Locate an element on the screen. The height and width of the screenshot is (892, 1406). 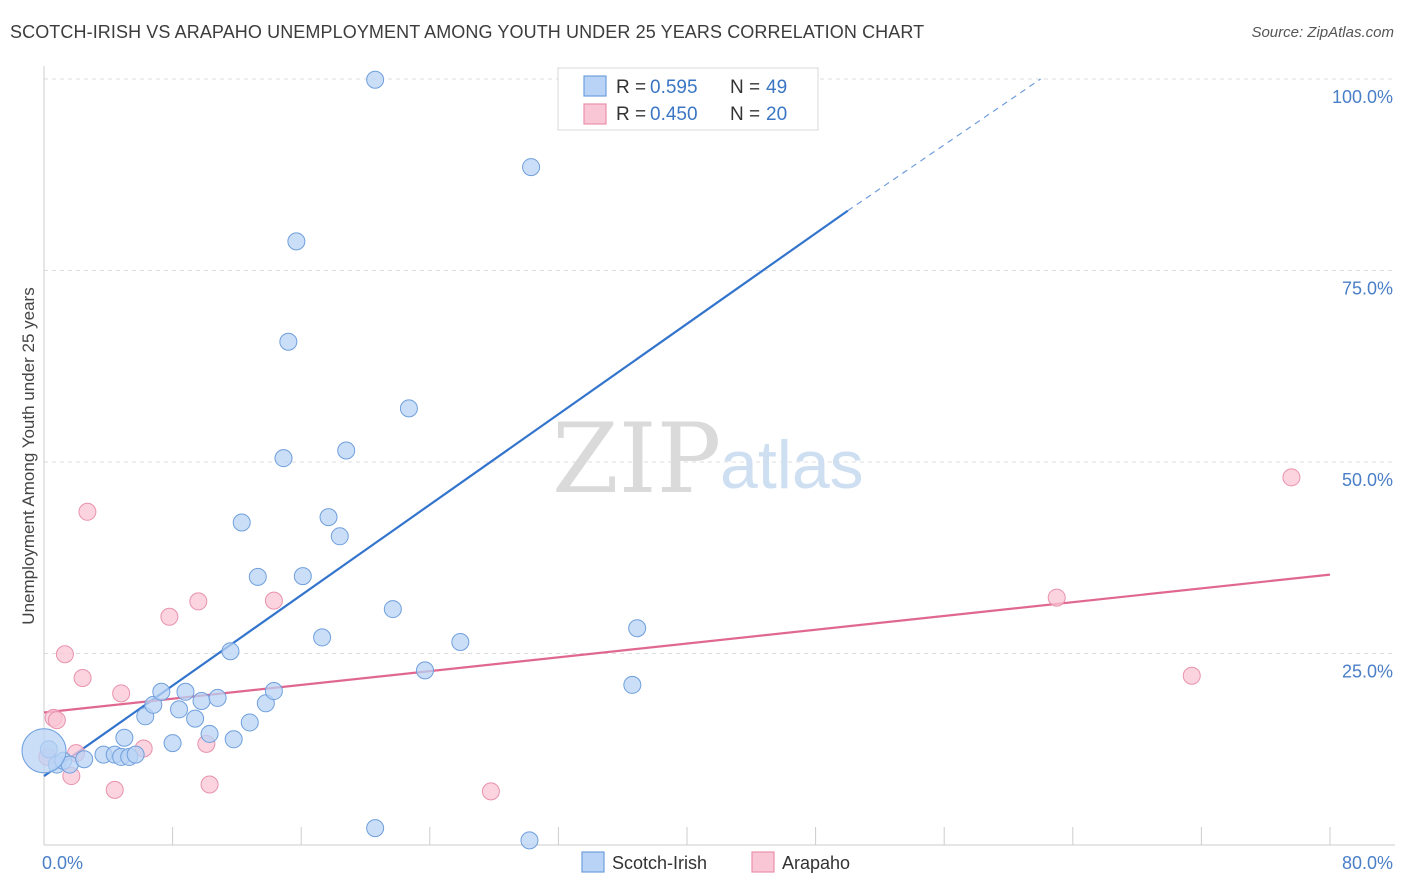
y-tick-label-3: 100.0% is located at coordinates (1362, 97).